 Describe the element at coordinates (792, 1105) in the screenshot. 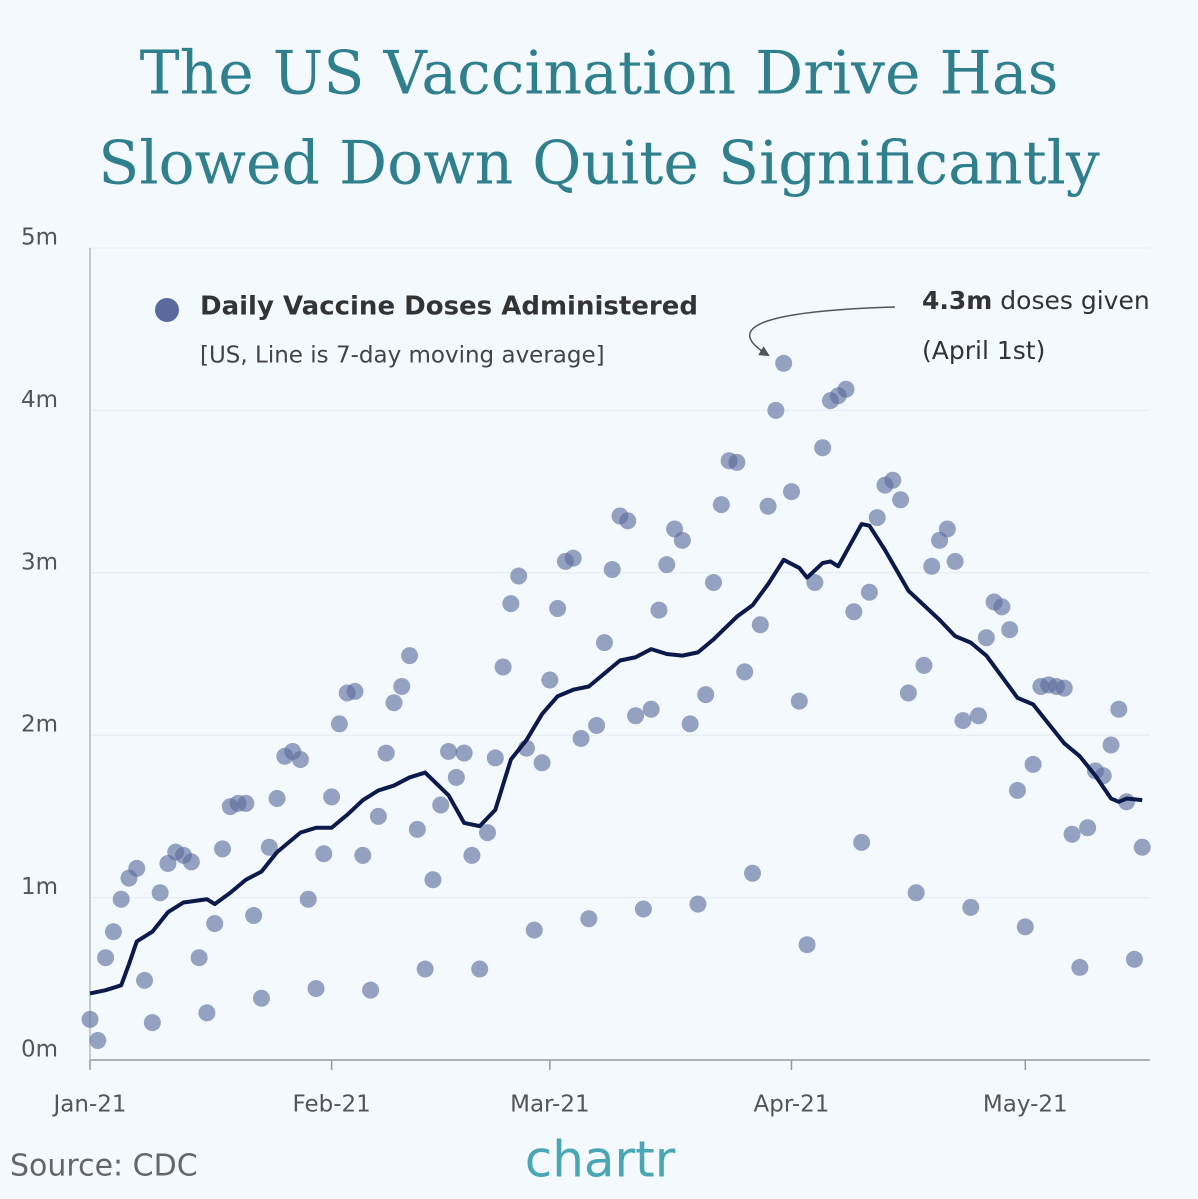

I see `x-tick-label: Apr-21` at that location.